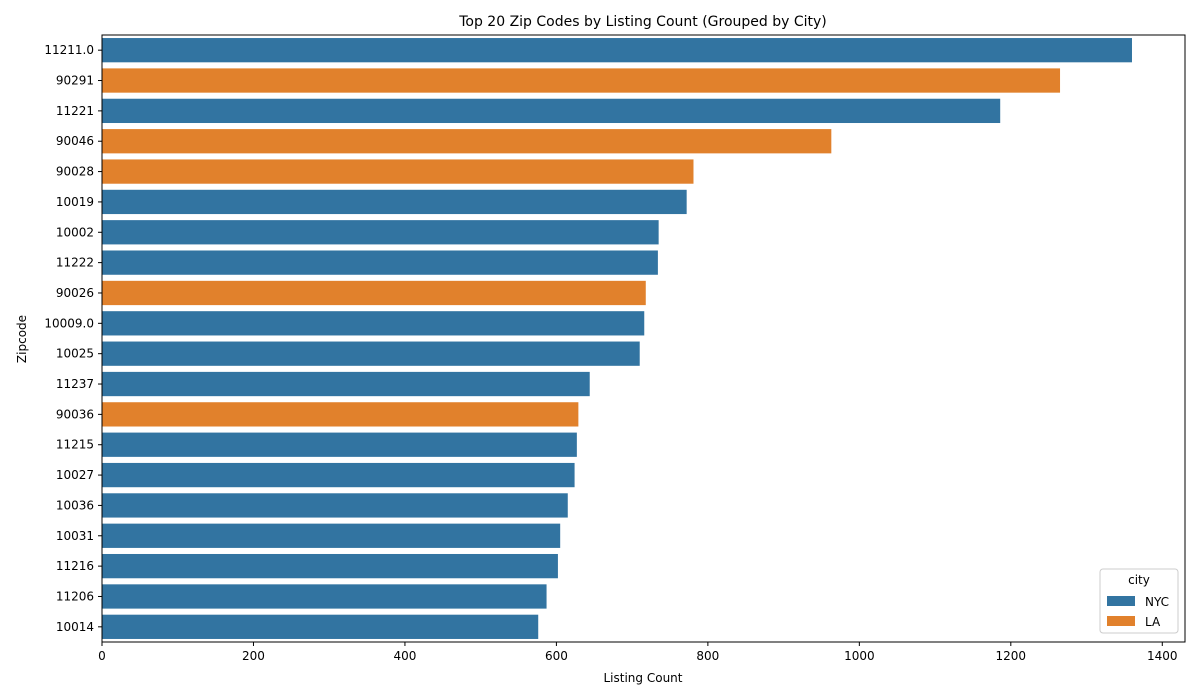 The height and width of the screenshot is (700, 1200). What do you see at coordinates (75, 354) in the screenshot?
I see `y-tick-label: 10025` at bounding box center [75, 354].